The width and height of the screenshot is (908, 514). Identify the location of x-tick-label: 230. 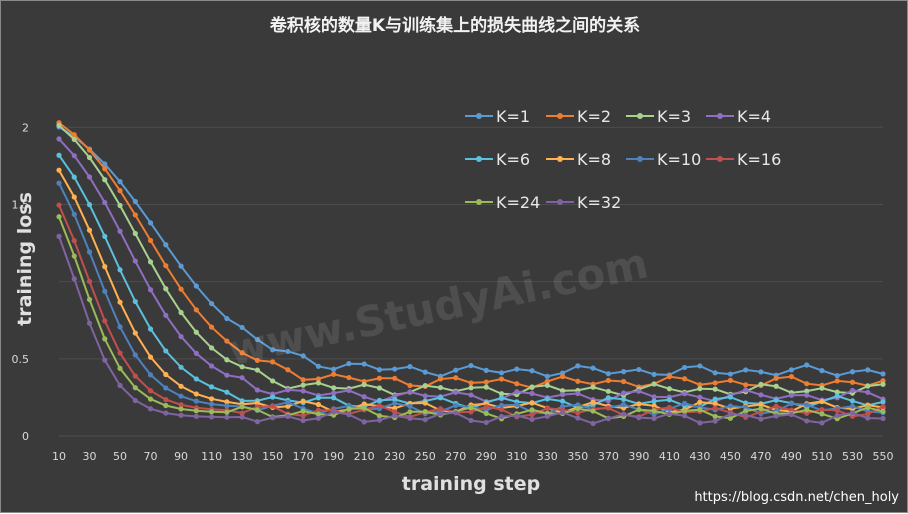
(394, 456).